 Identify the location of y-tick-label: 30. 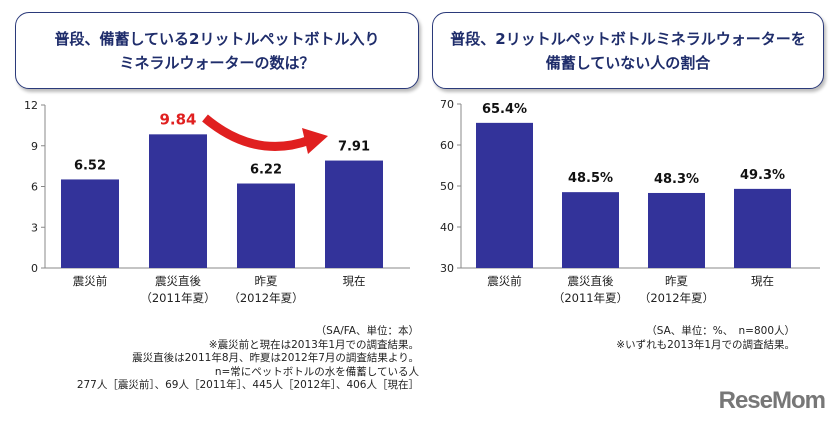
(447, 268).